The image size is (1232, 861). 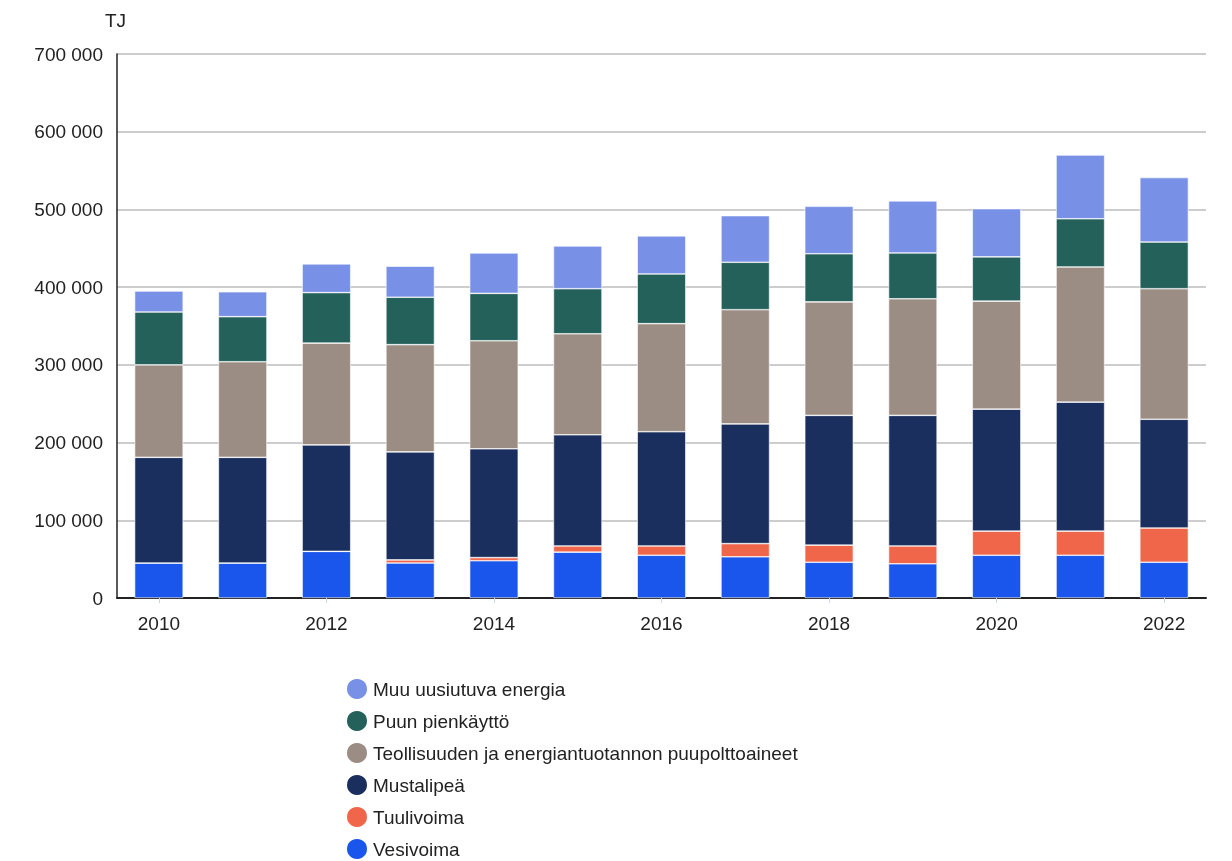 I want to click on y-tick-label: 400 000, so click(x=68, y=287).